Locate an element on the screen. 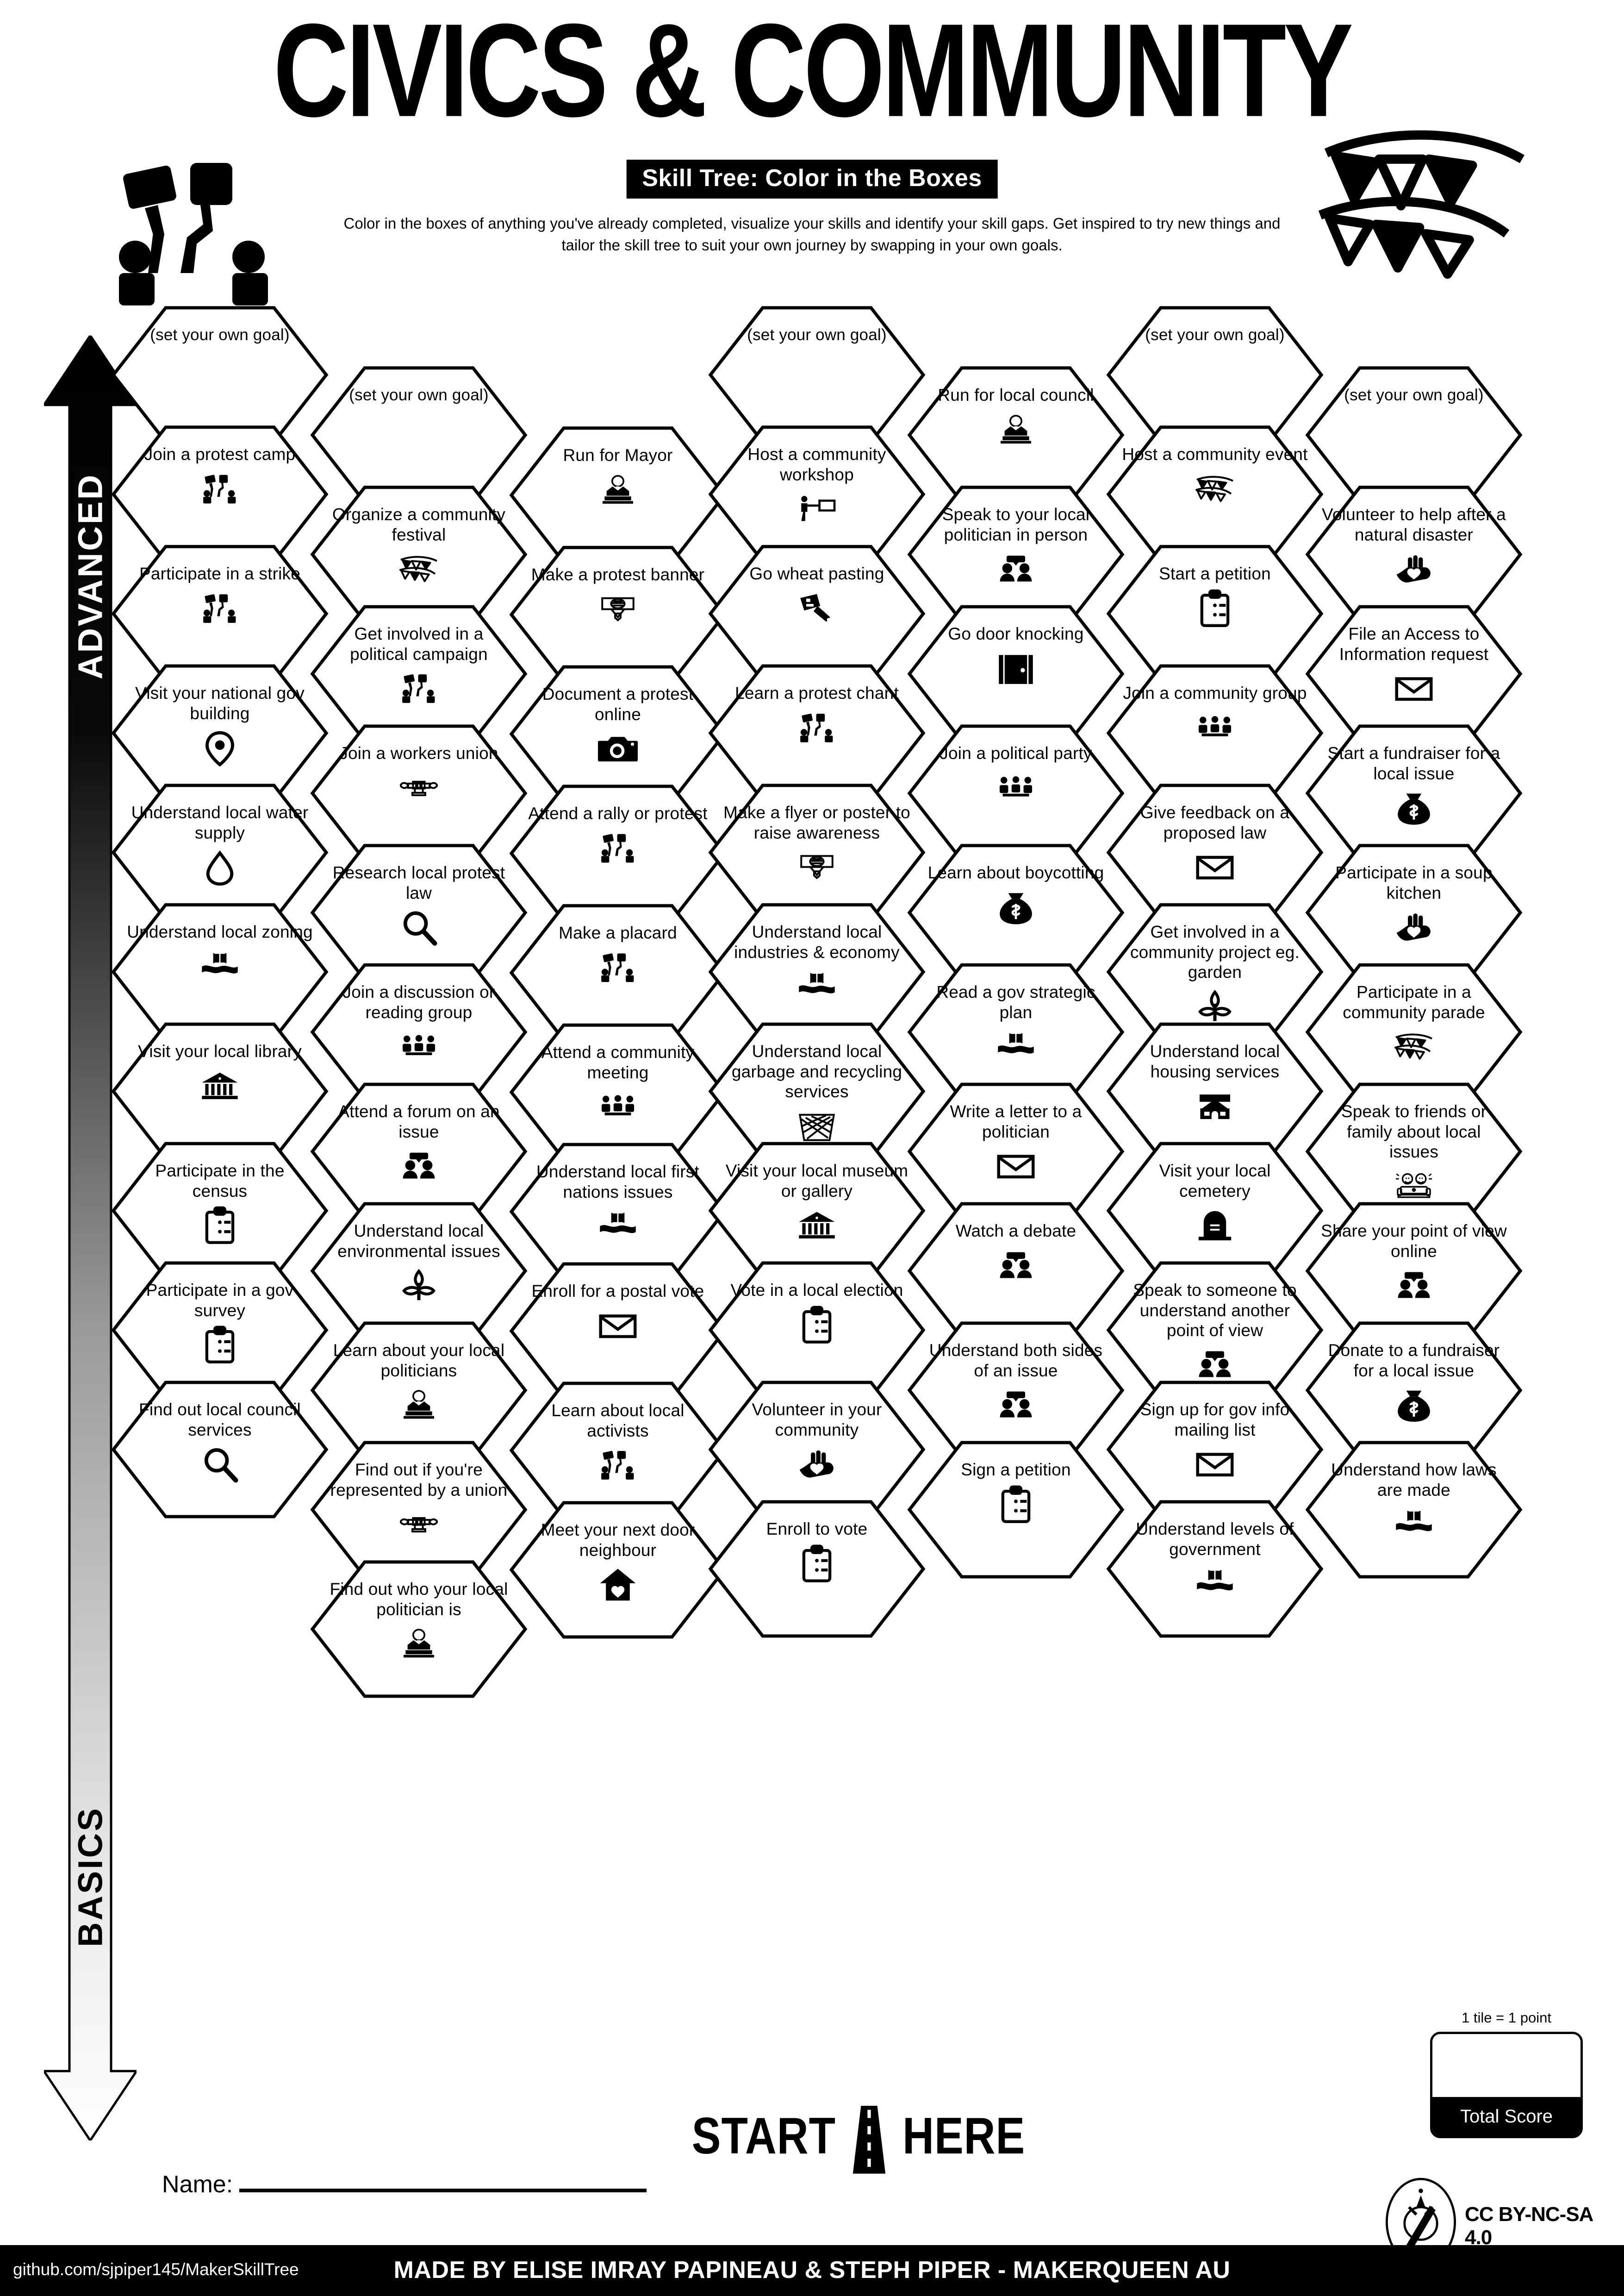 The image size is (1624, 2296). skill-tile: Join a protest camp is located at coordinates (220, 494).